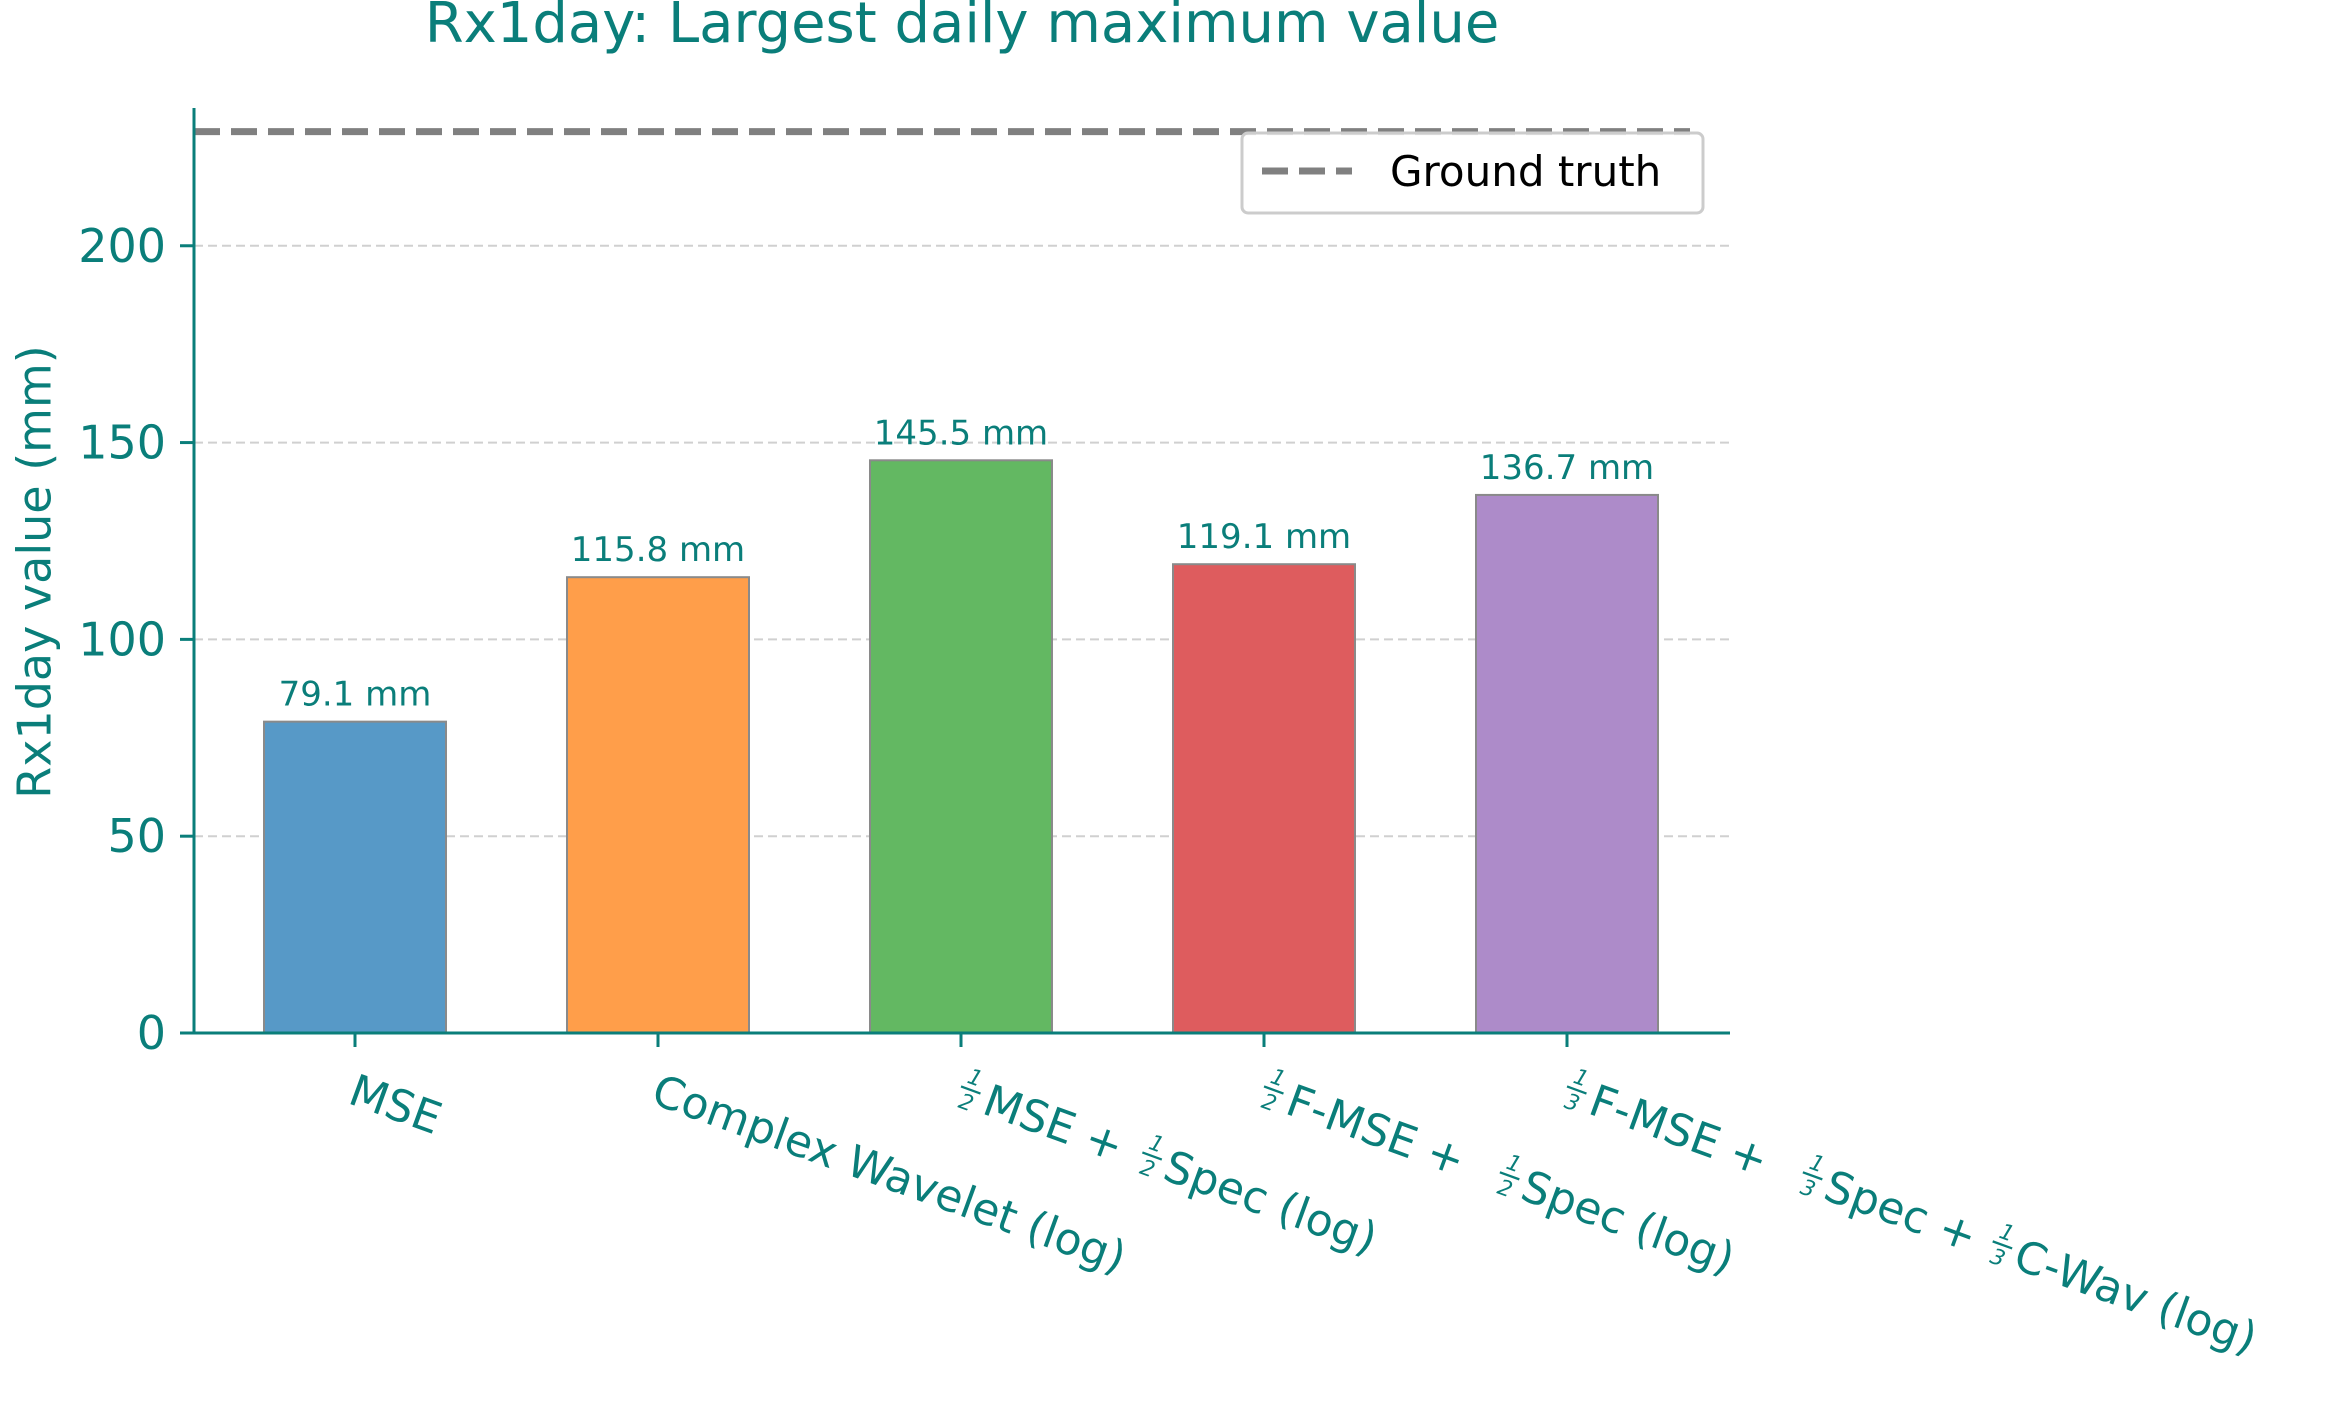 The height and width of the screenshot is (1403, 2337). I want to click on data-labels: 79.1 mm 115.8 mm 145.5 mm 119.1 mm 136.7 mm, so click(967, 563).